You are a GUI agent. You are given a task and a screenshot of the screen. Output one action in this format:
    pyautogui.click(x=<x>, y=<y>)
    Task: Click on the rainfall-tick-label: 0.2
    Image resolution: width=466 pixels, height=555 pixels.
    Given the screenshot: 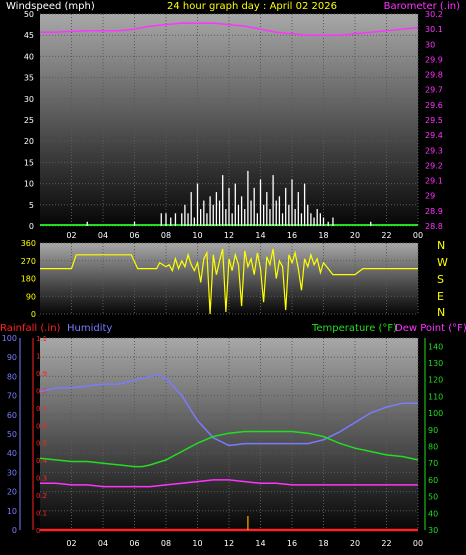 What is the action you would take?
    pyautogui.click(x=41, y=496)
    